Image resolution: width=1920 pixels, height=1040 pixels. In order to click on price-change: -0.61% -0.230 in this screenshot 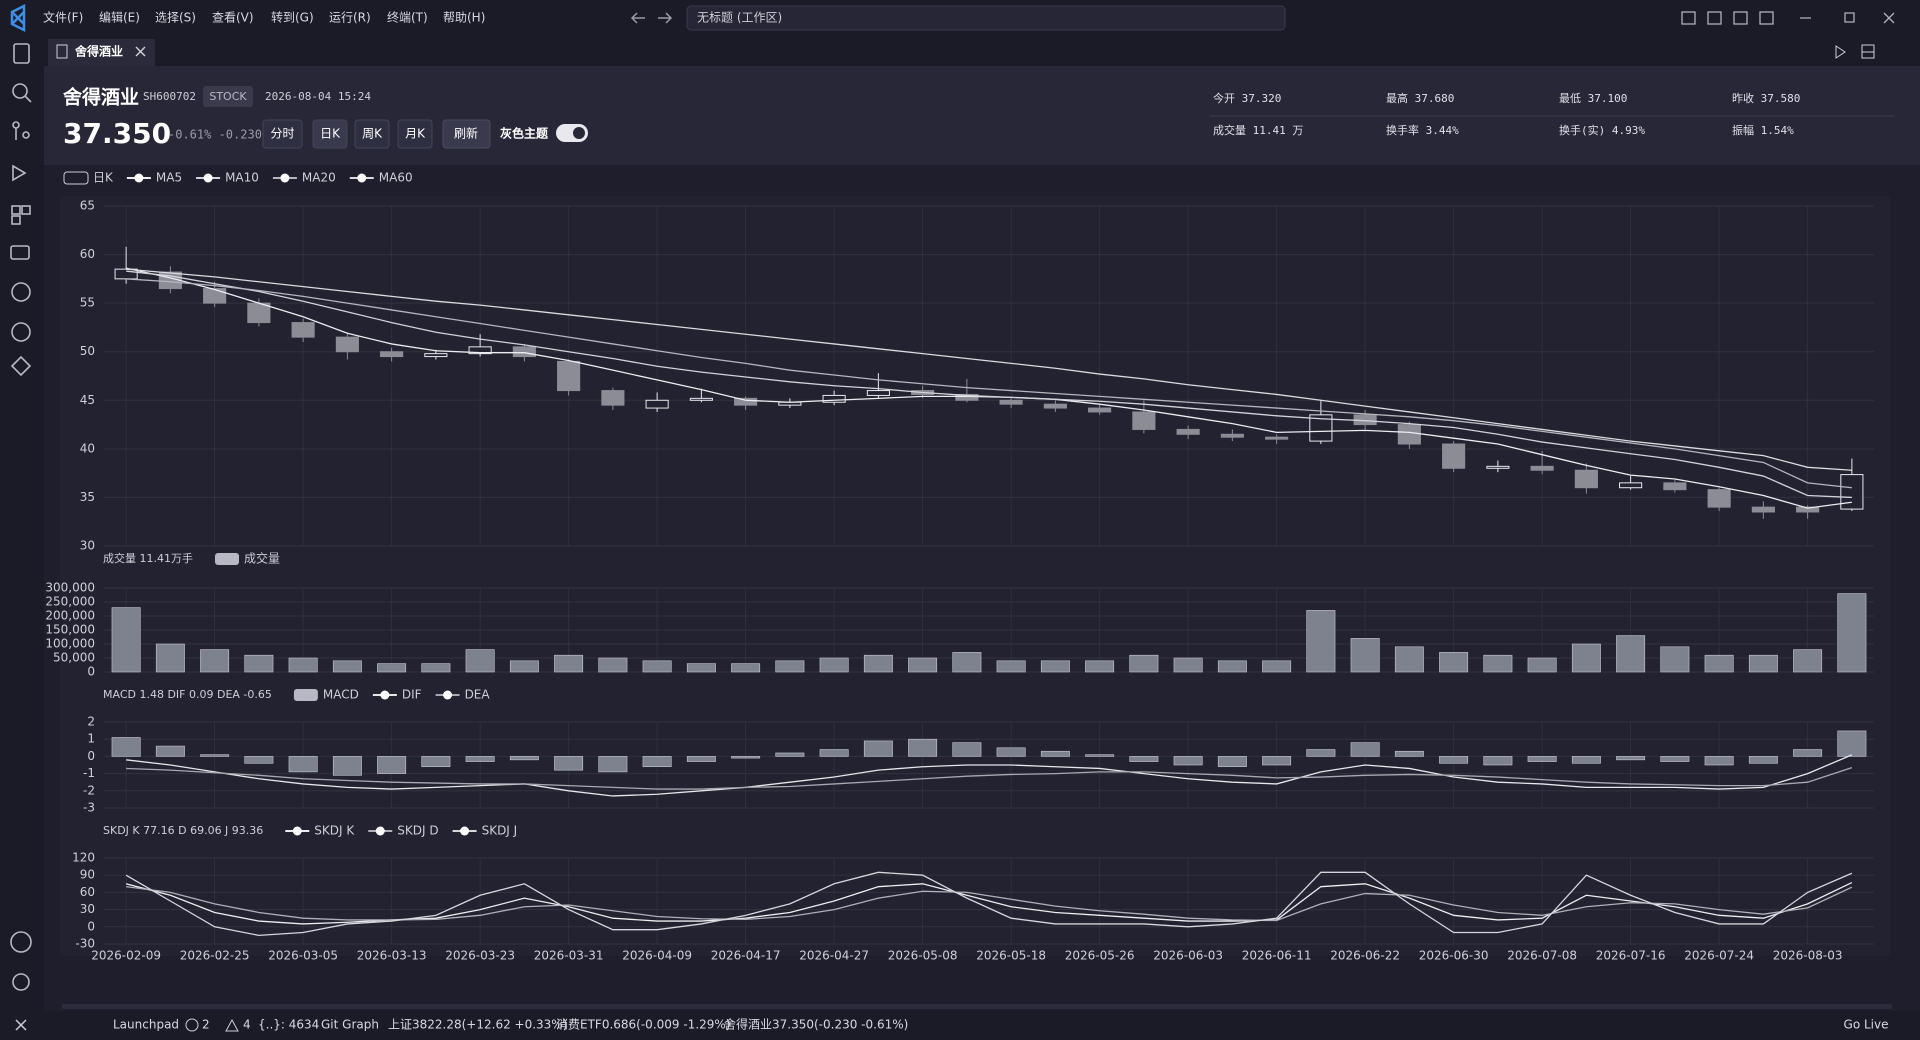, I will do `click(215, 135)`.